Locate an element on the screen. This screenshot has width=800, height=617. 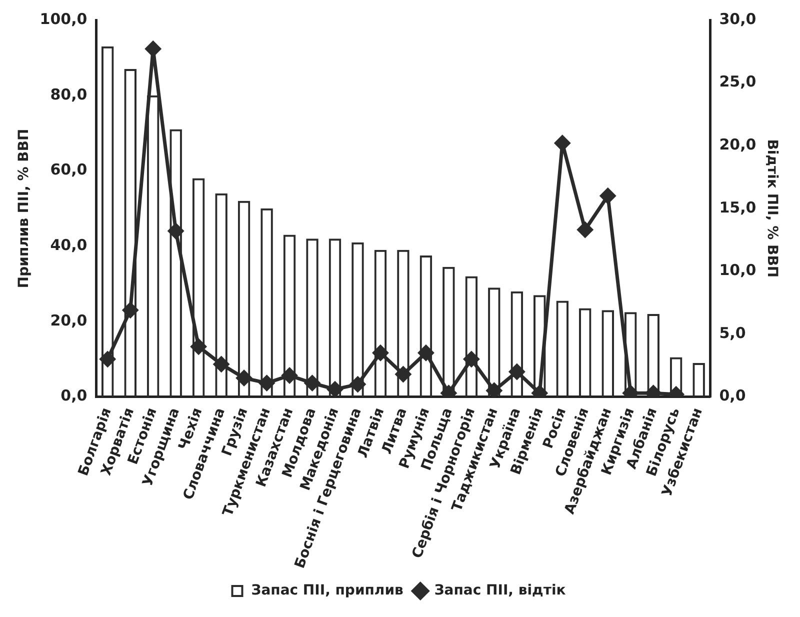
y-tick-label: 80,0 is located at coordinates (69, 94).